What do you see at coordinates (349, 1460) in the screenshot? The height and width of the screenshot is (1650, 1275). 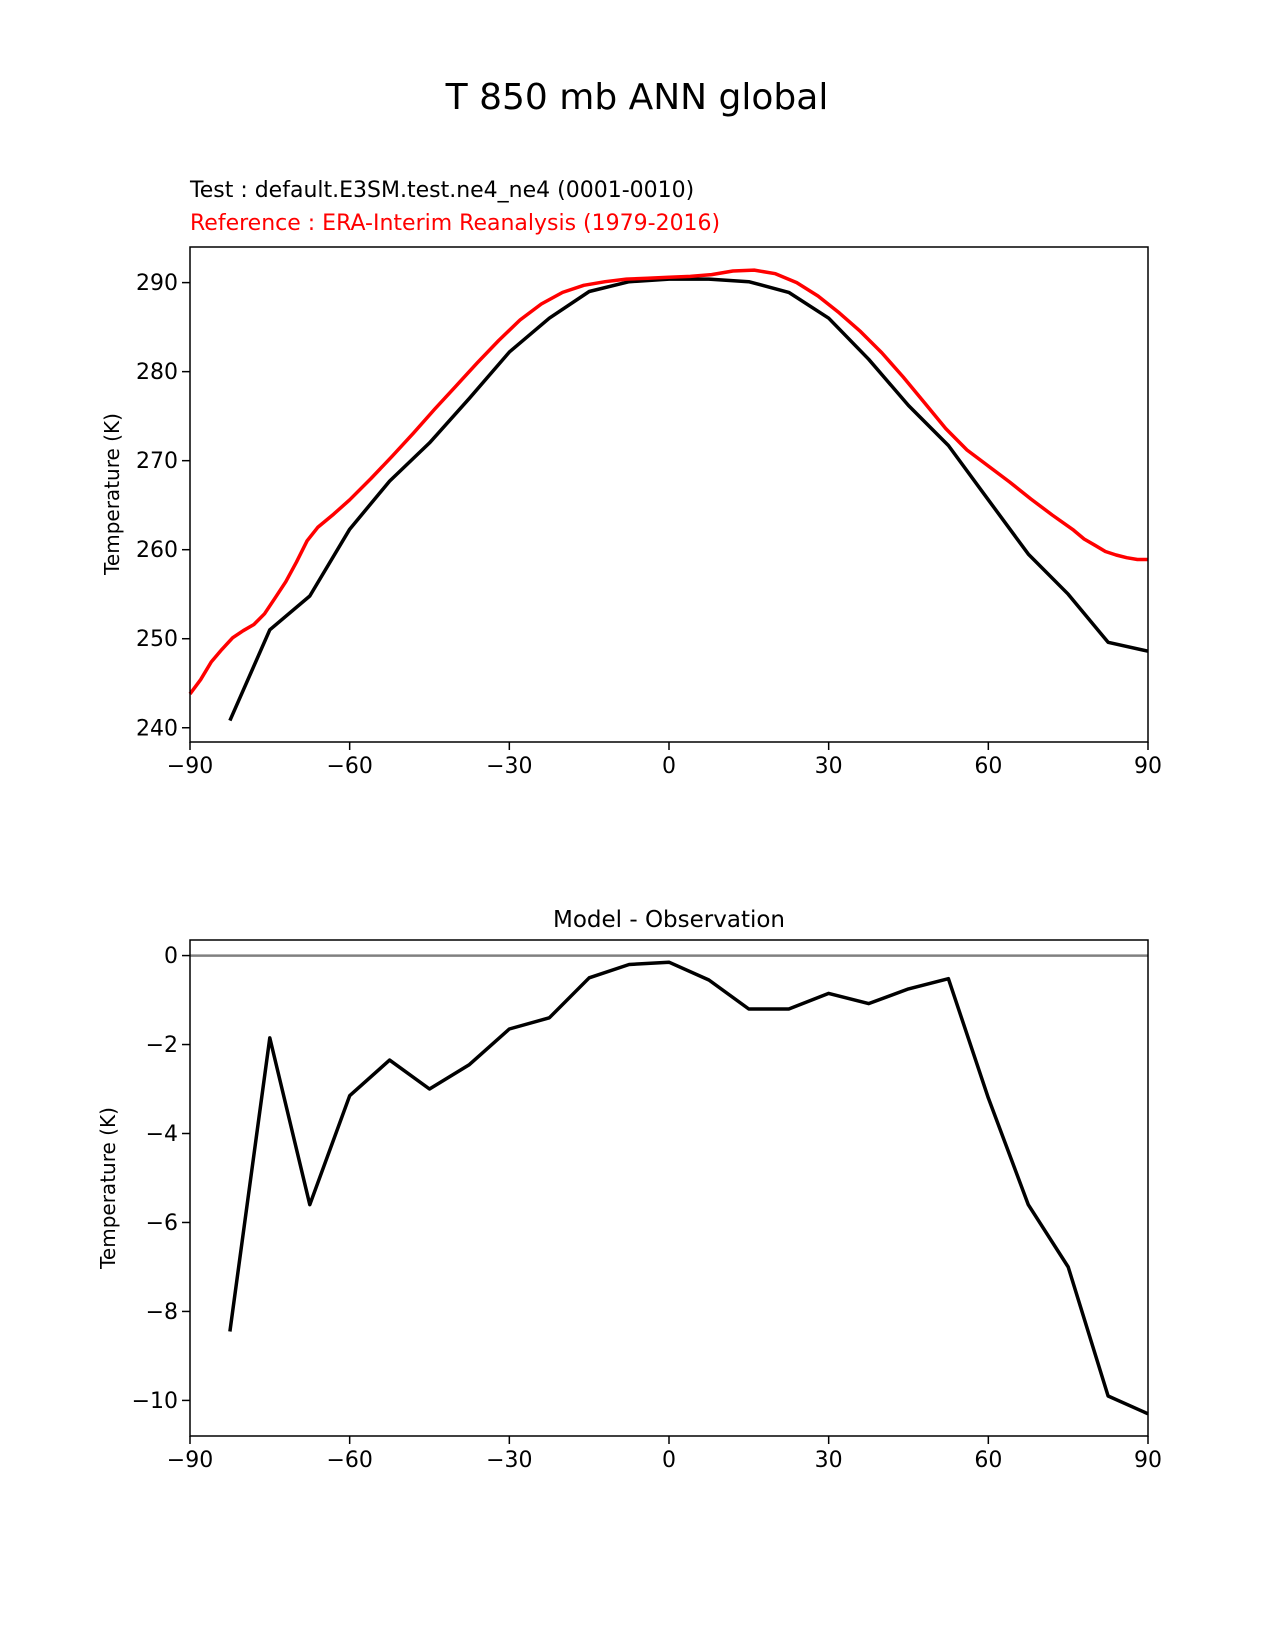 I see `bottom-x-tick-label: −60` at bounding box center [349, 1460].